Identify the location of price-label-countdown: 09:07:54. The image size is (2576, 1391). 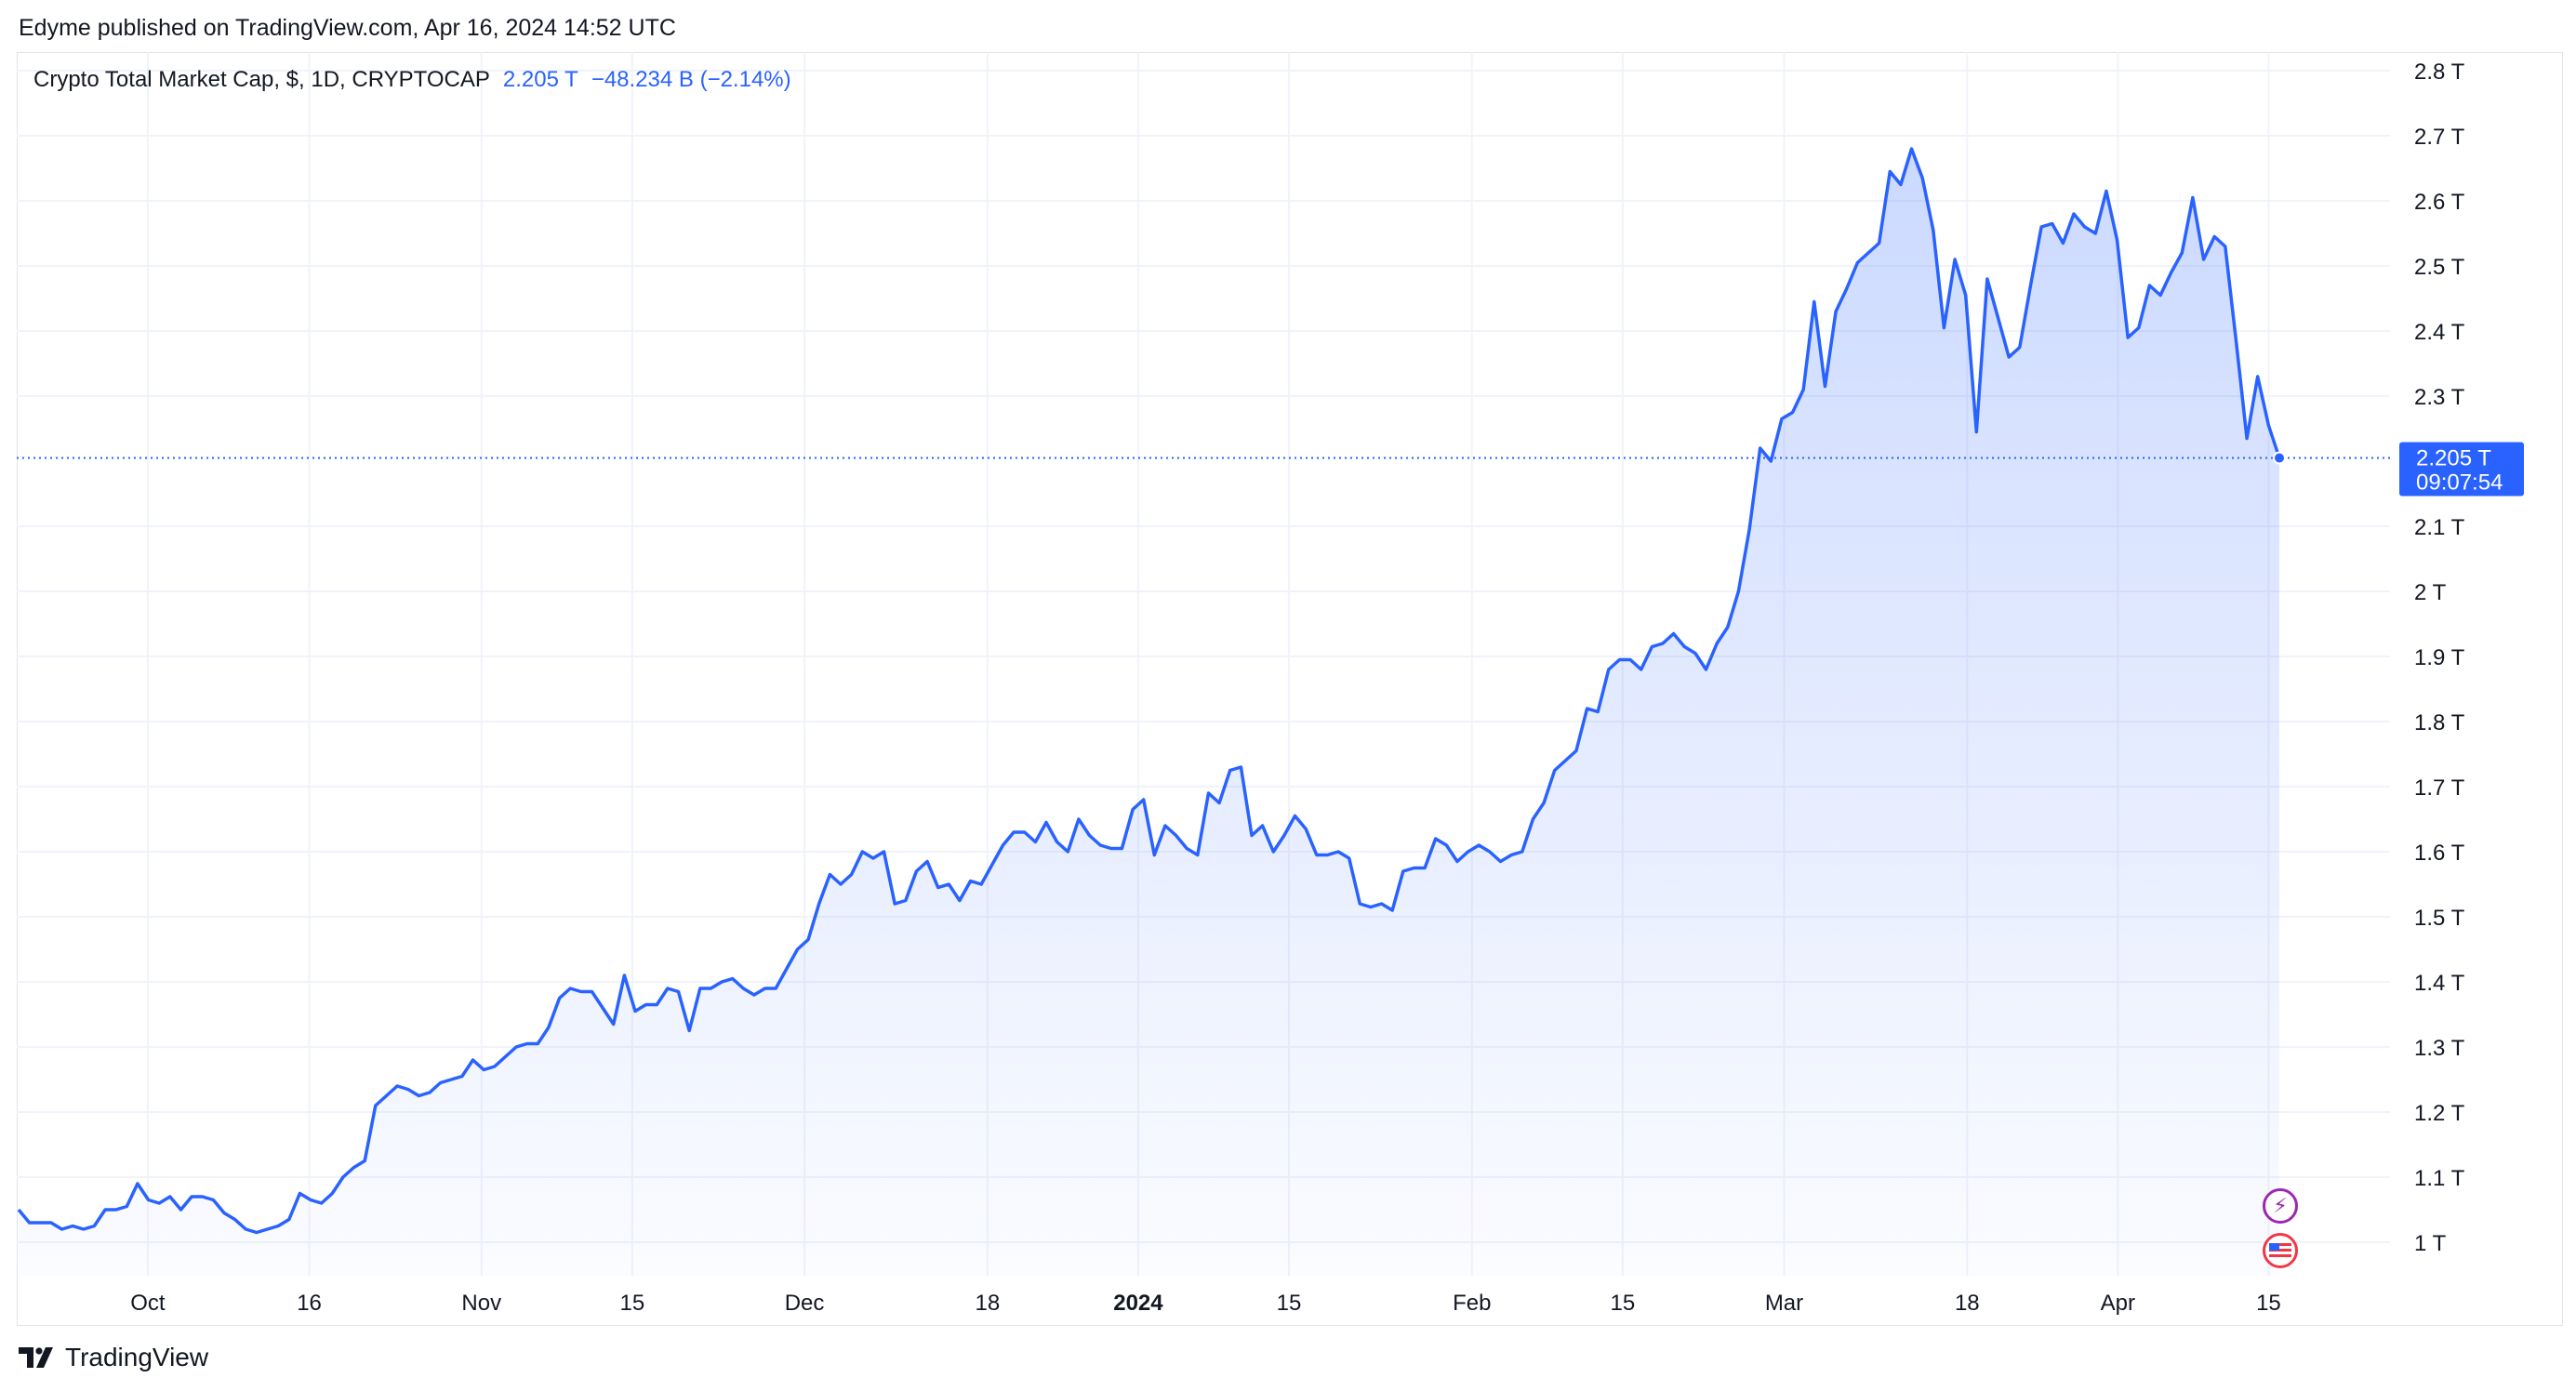
(2459, 483).